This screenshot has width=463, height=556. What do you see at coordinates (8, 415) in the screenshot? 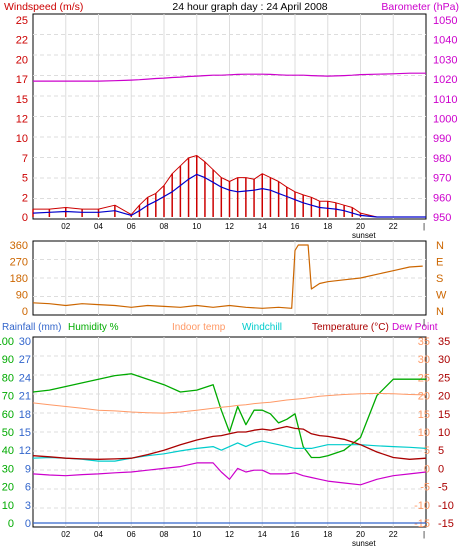
I see `humidity-tick-label: 60` at bounding box center [8, 415].